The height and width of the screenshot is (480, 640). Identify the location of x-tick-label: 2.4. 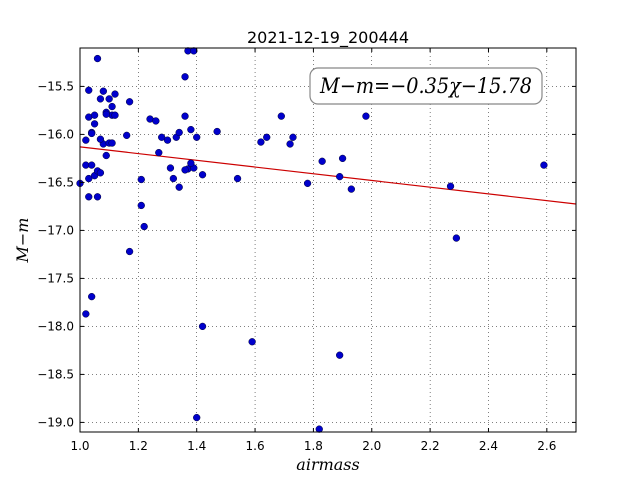
(488, 446).